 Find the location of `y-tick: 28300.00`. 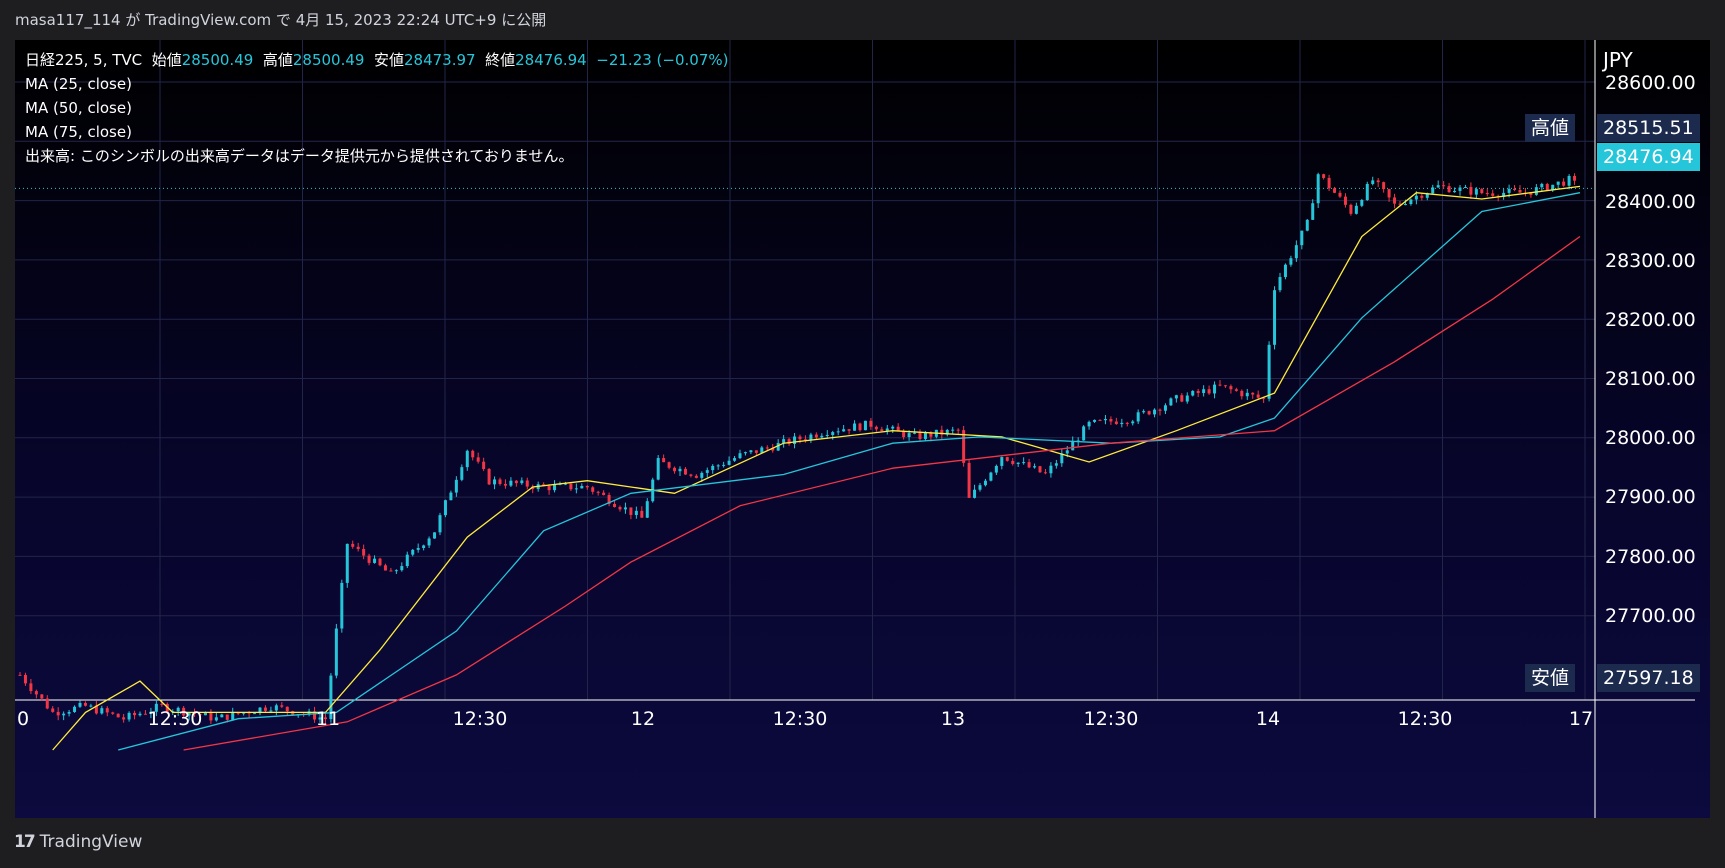

y-tick: 28300.00 is located at coordinates (1650, 261).